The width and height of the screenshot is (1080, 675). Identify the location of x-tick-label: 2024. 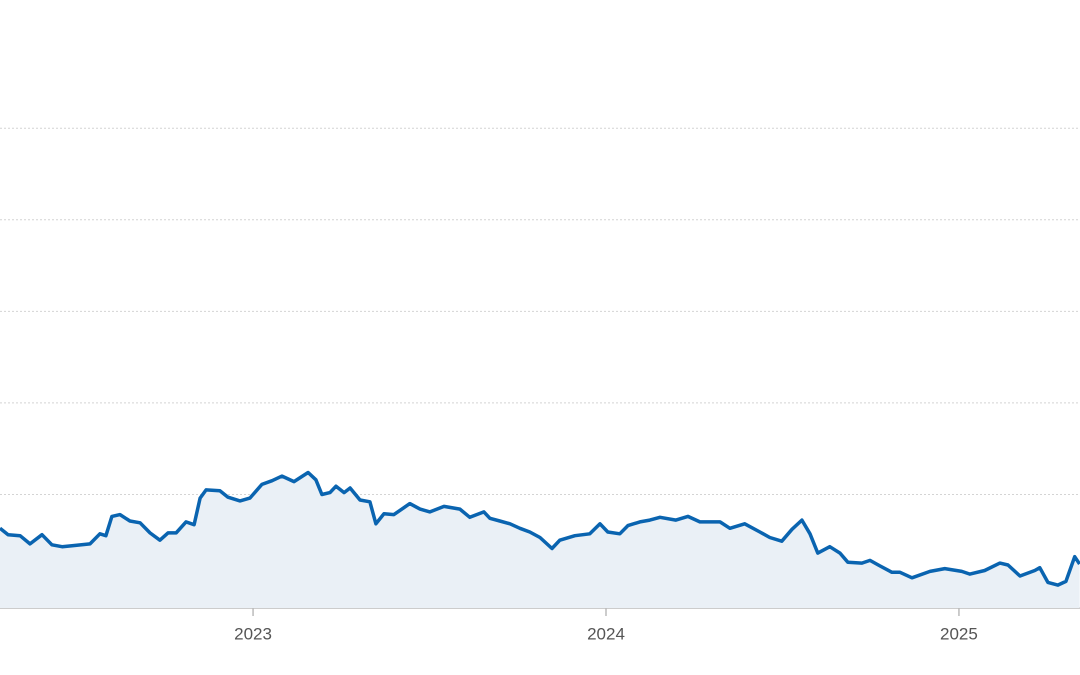
(606, 633).